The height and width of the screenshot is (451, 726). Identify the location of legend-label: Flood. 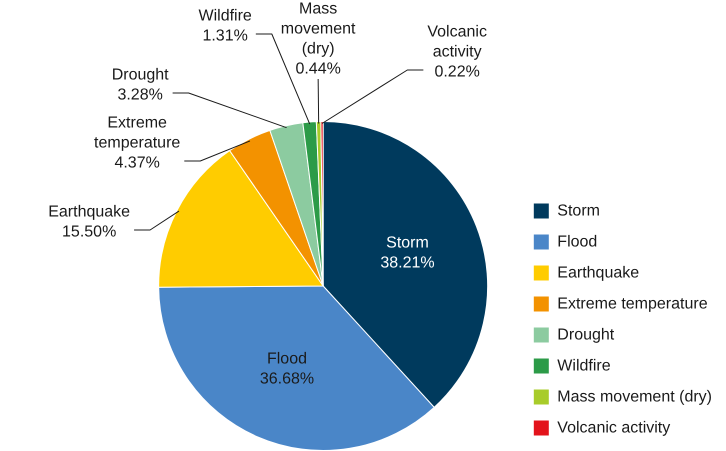
(577, 241).